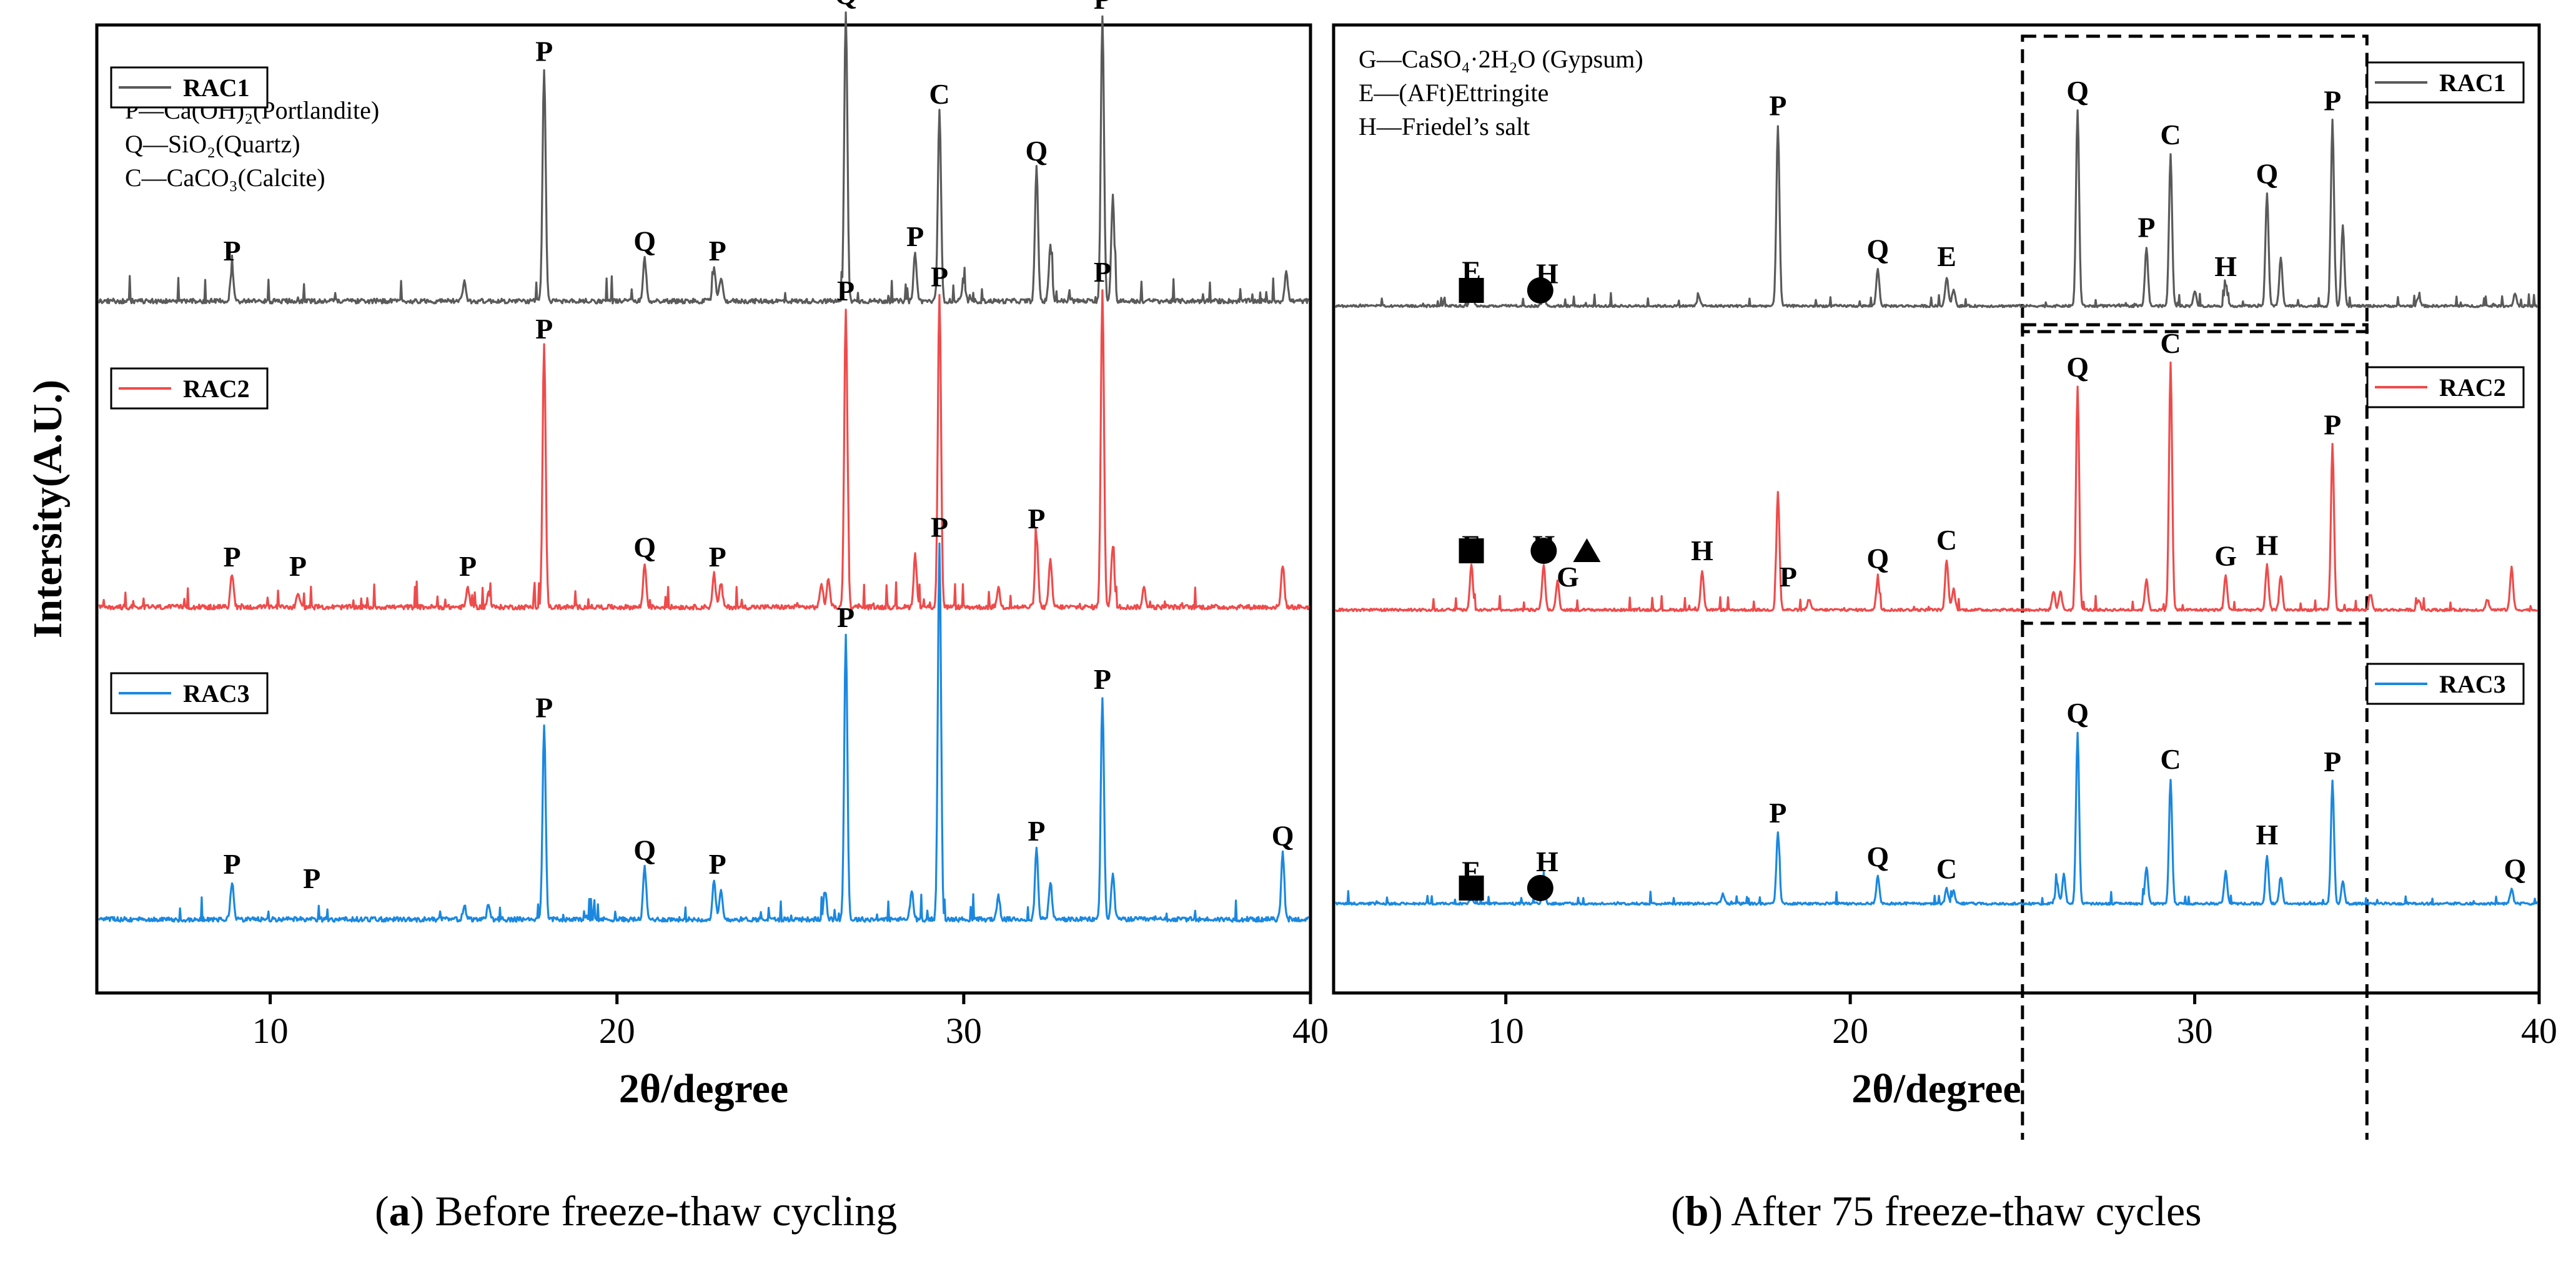  Describe the element at coordinates (399, 1211) in the screenshot. I see `panel-a-caption-letter: a` at that location.